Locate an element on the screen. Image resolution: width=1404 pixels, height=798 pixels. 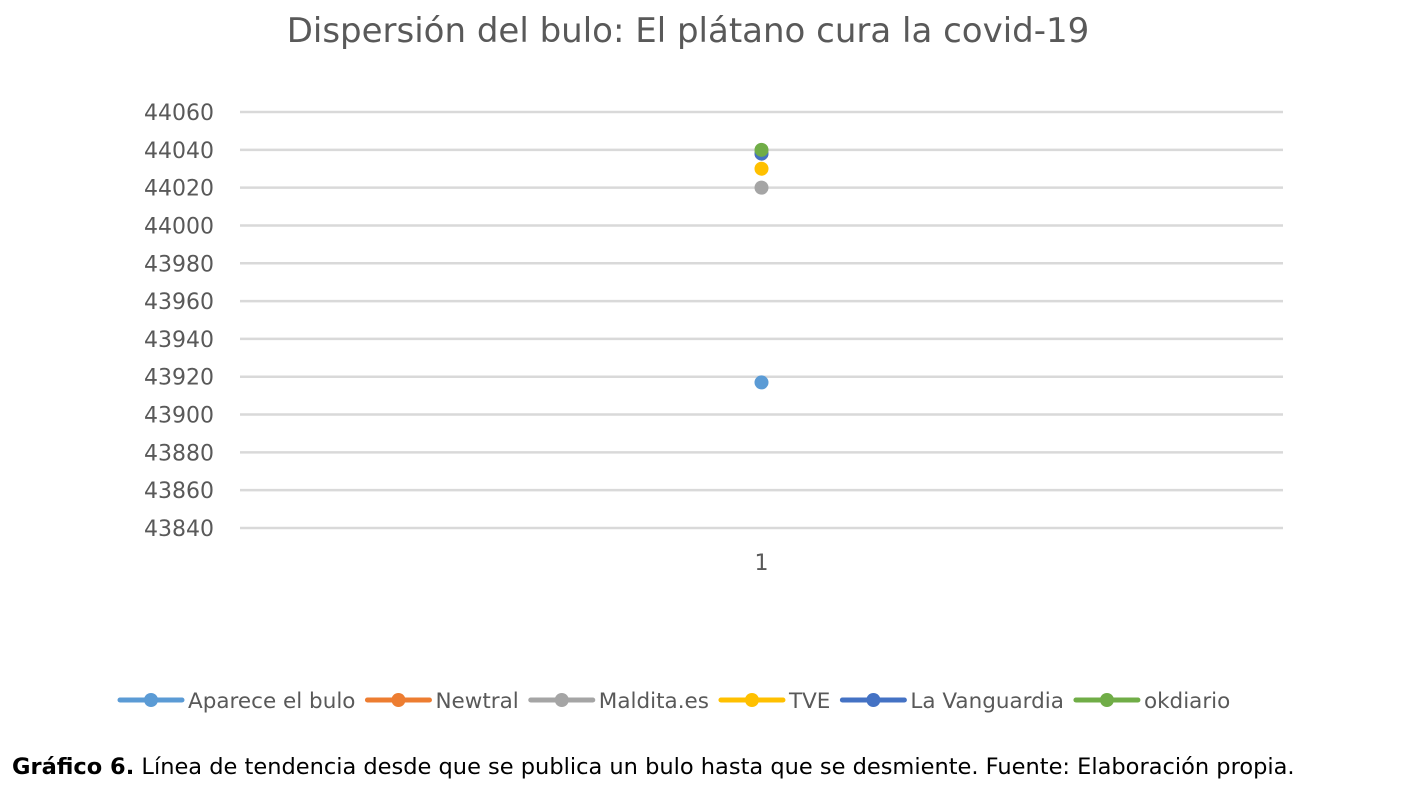
y-tick-label: 44020 is located at coordinates (179, 189).